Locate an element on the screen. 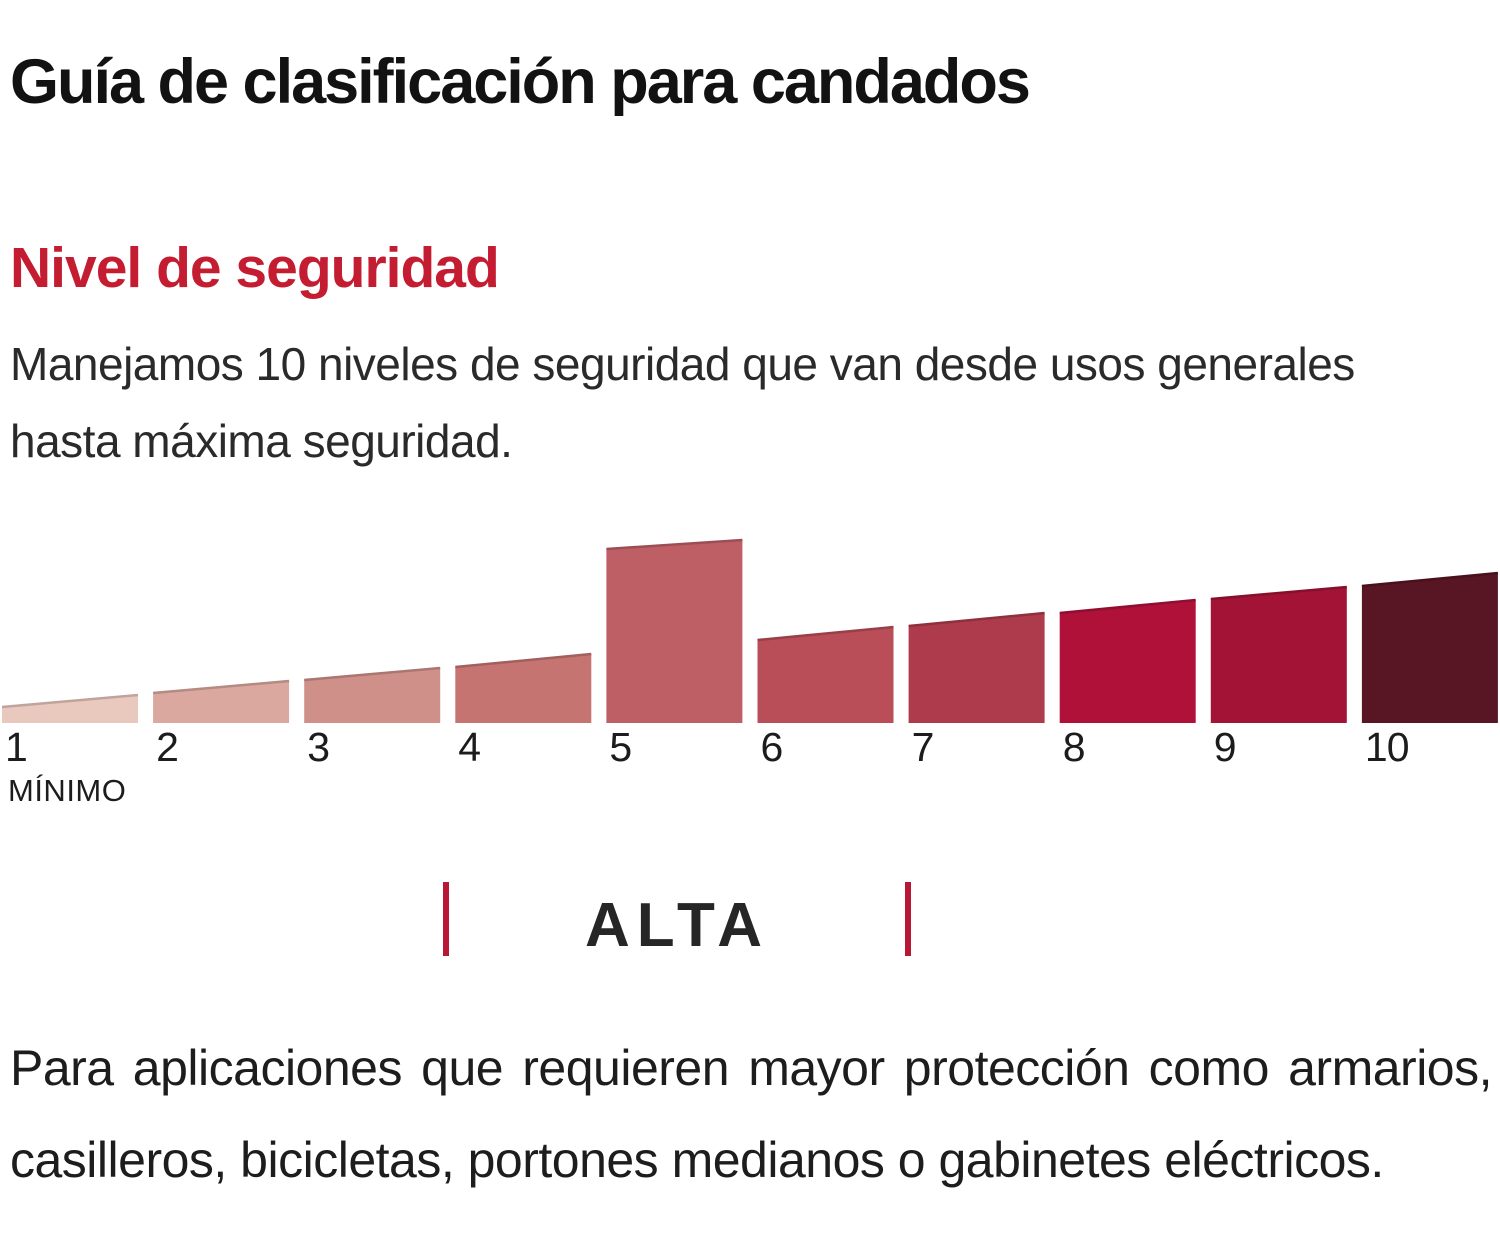 The image size is (1500, 1234). security-level-bar-chart is located at coordinates (750, 630).